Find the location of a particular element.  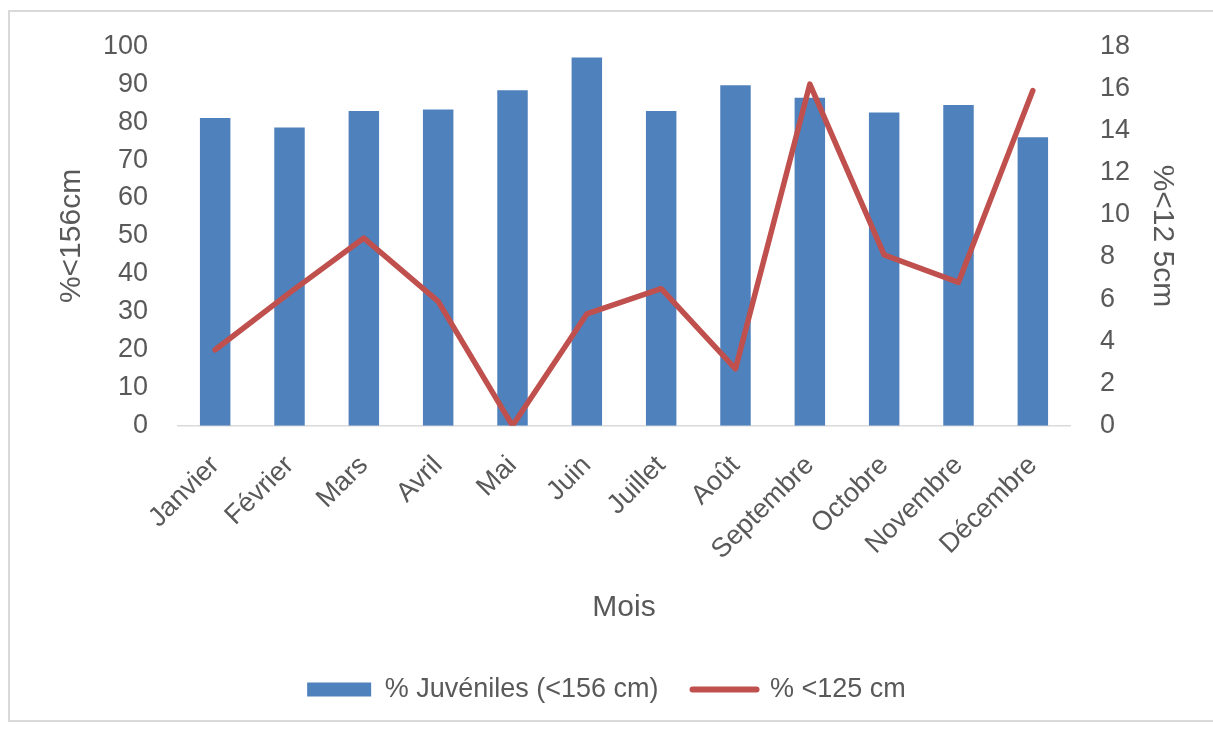

y-tick-label: 70 is located at coordinates (132, 158).